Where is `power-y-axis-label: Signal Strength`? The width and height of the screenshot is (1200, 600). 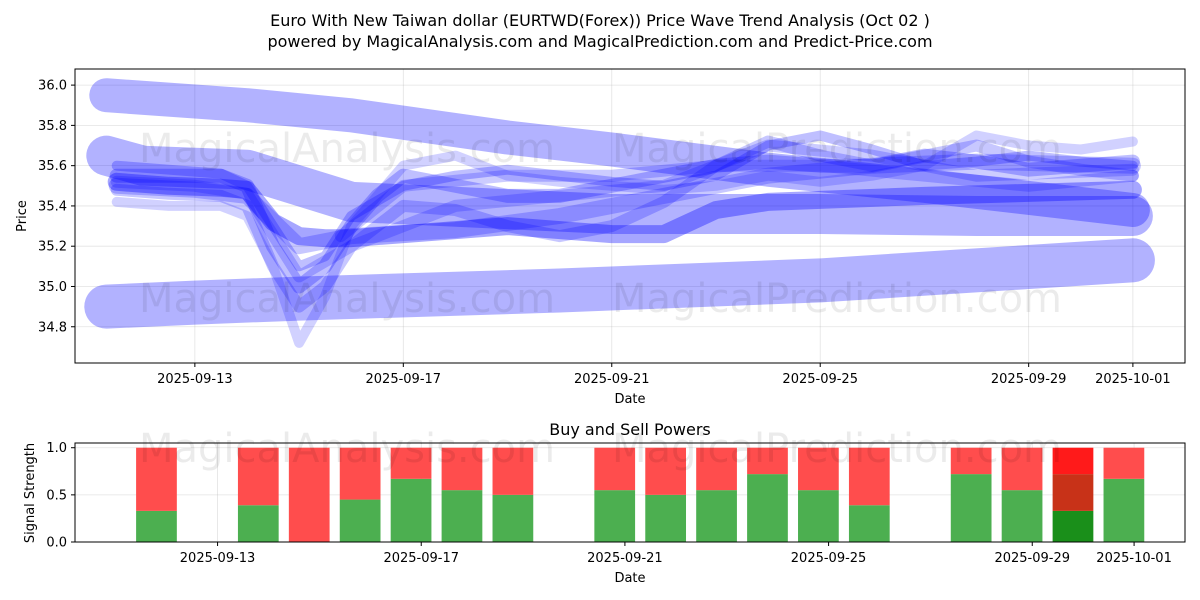
power-y-axis-label: Signal Strength is located at coordinates (30, 493).